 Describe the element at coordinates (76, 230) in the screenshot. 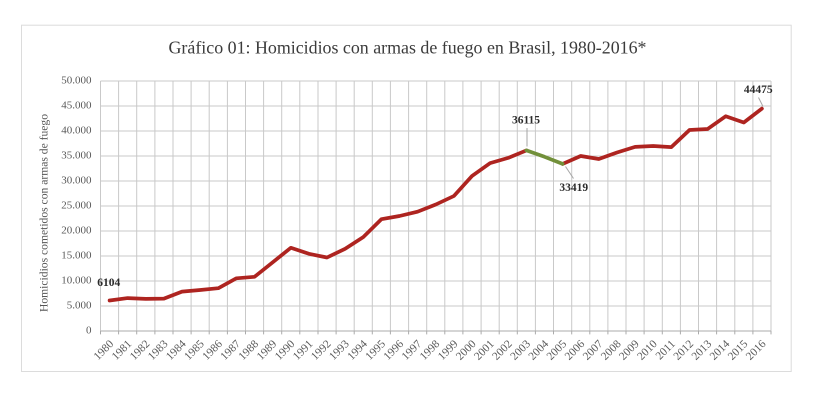

I see `svg-text: 20.000` at that location.